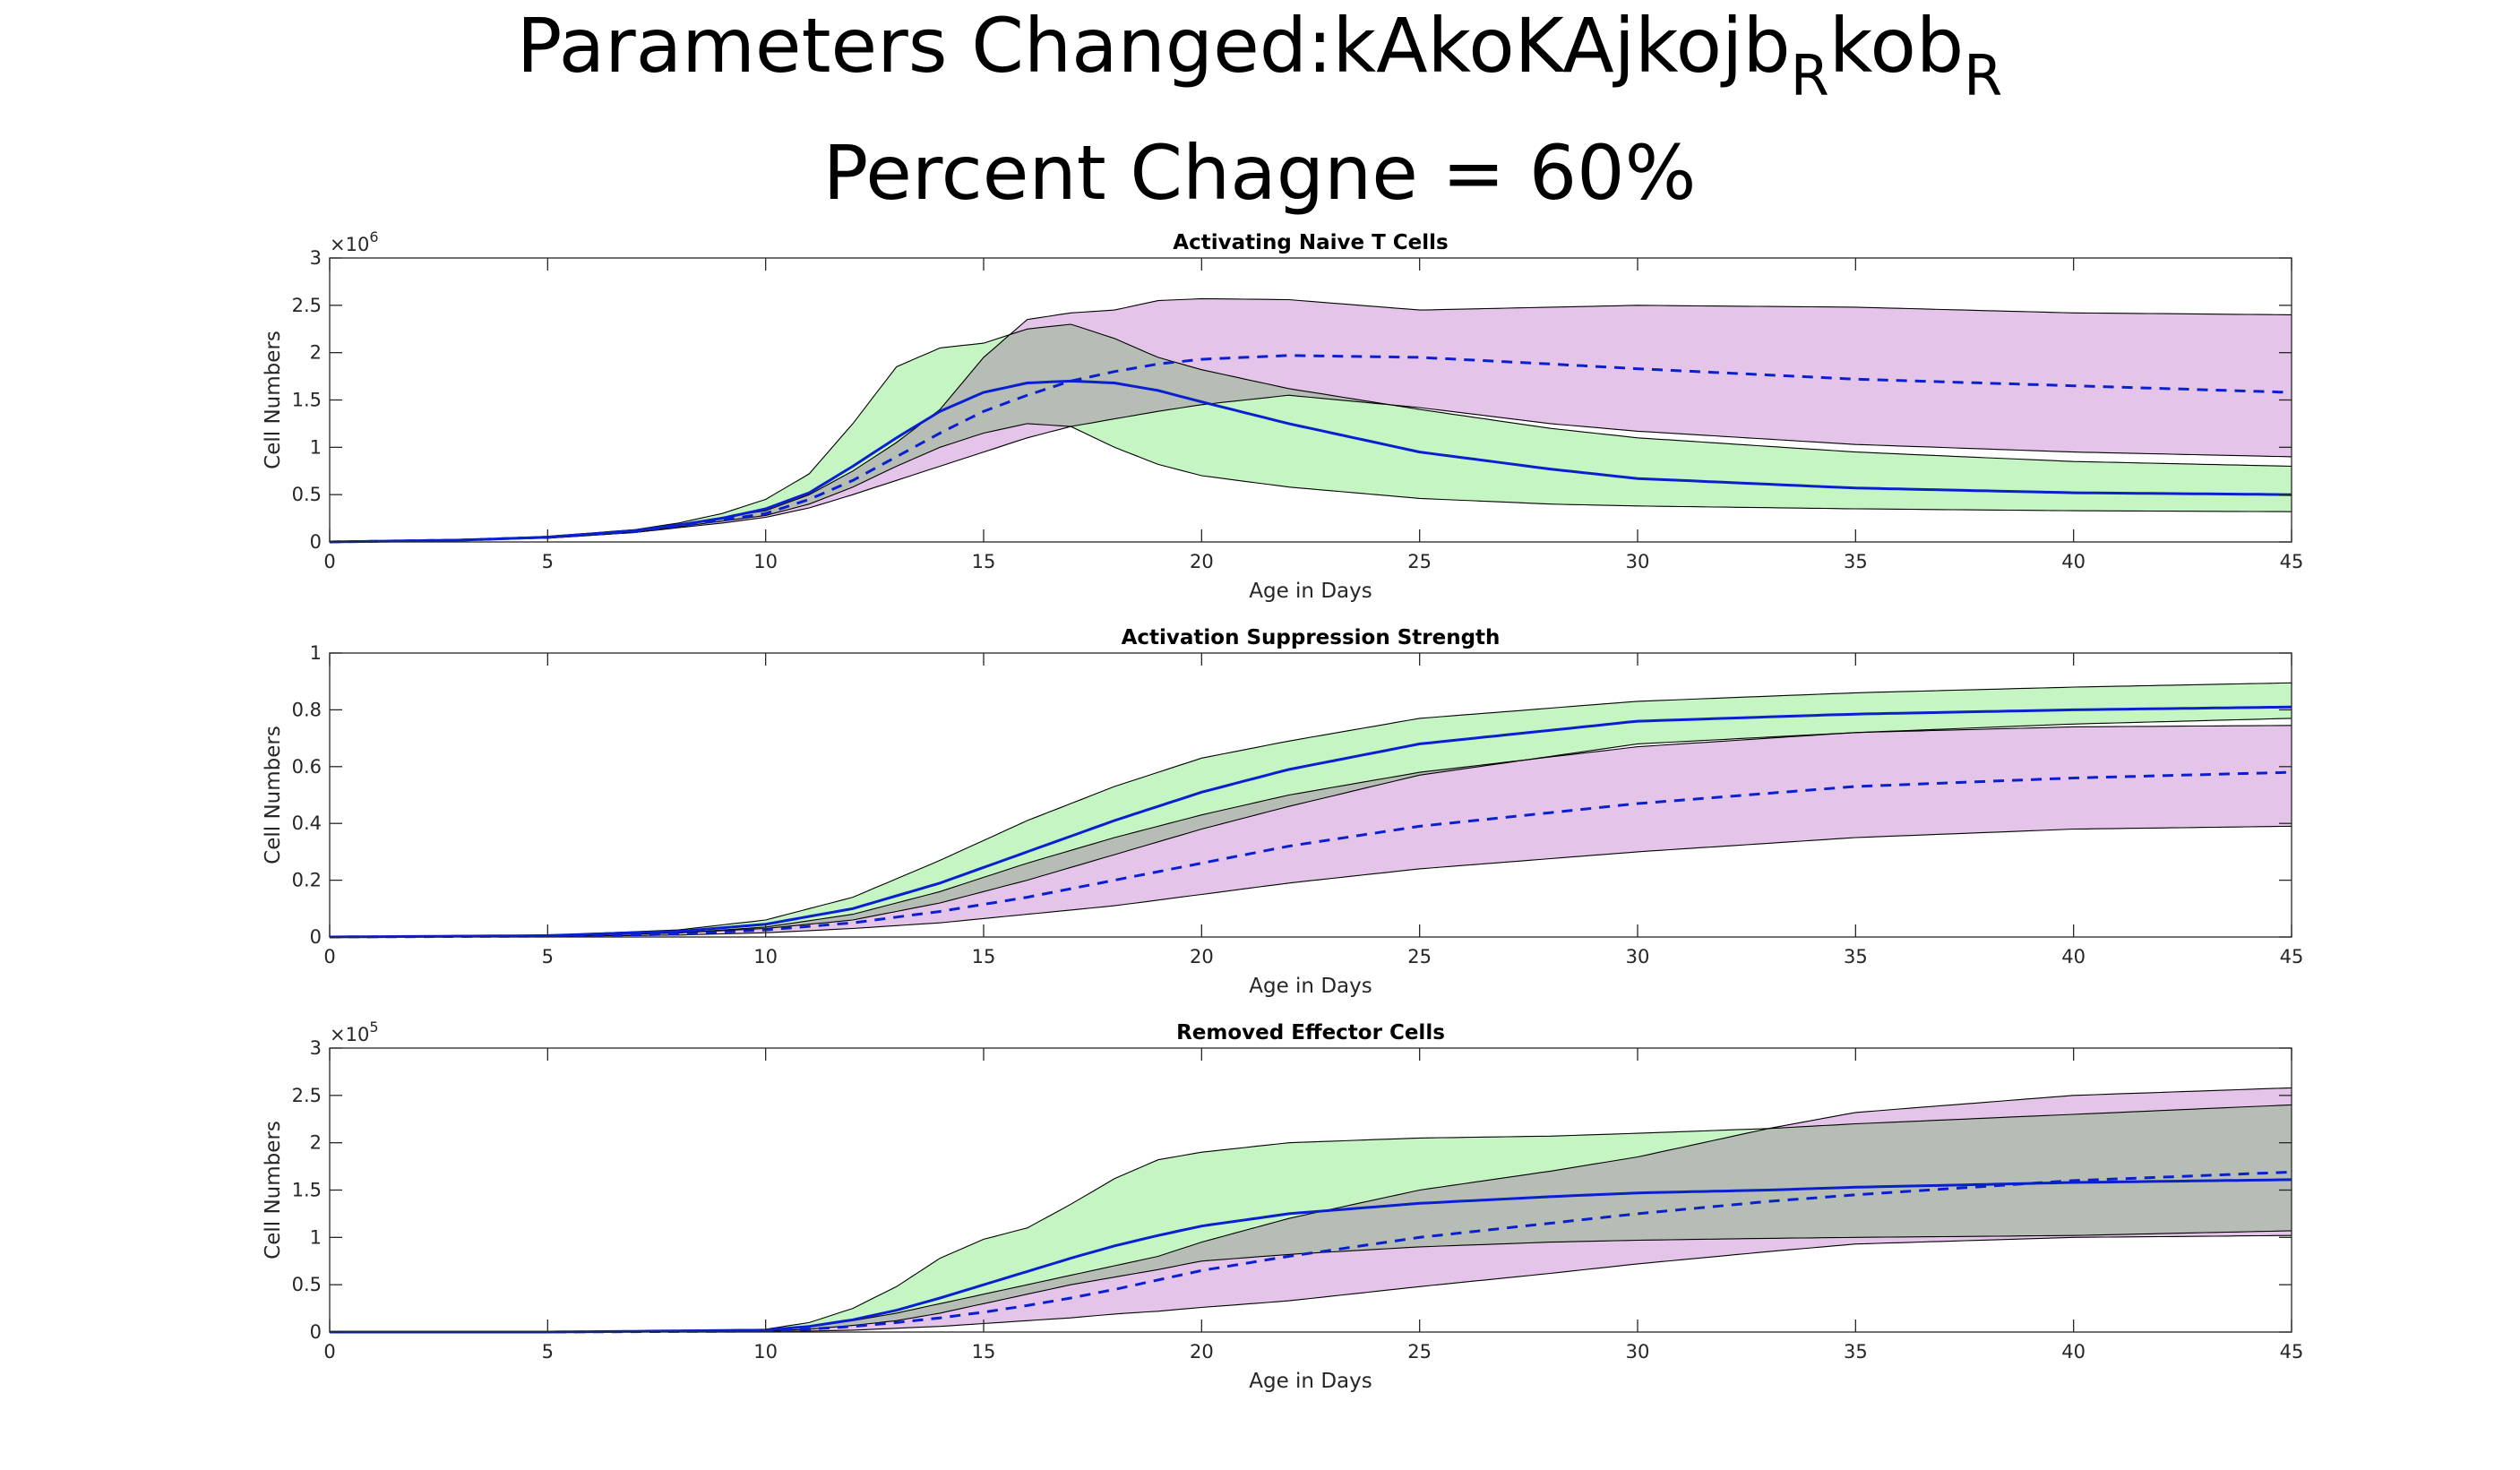 This screenshot has width=2520, height=1470. What do you see at coordinates (1310, 1032) in the screenshot?
I see `subplot-title: Removed Effector Cells` at bounding box center [1310, 1032].